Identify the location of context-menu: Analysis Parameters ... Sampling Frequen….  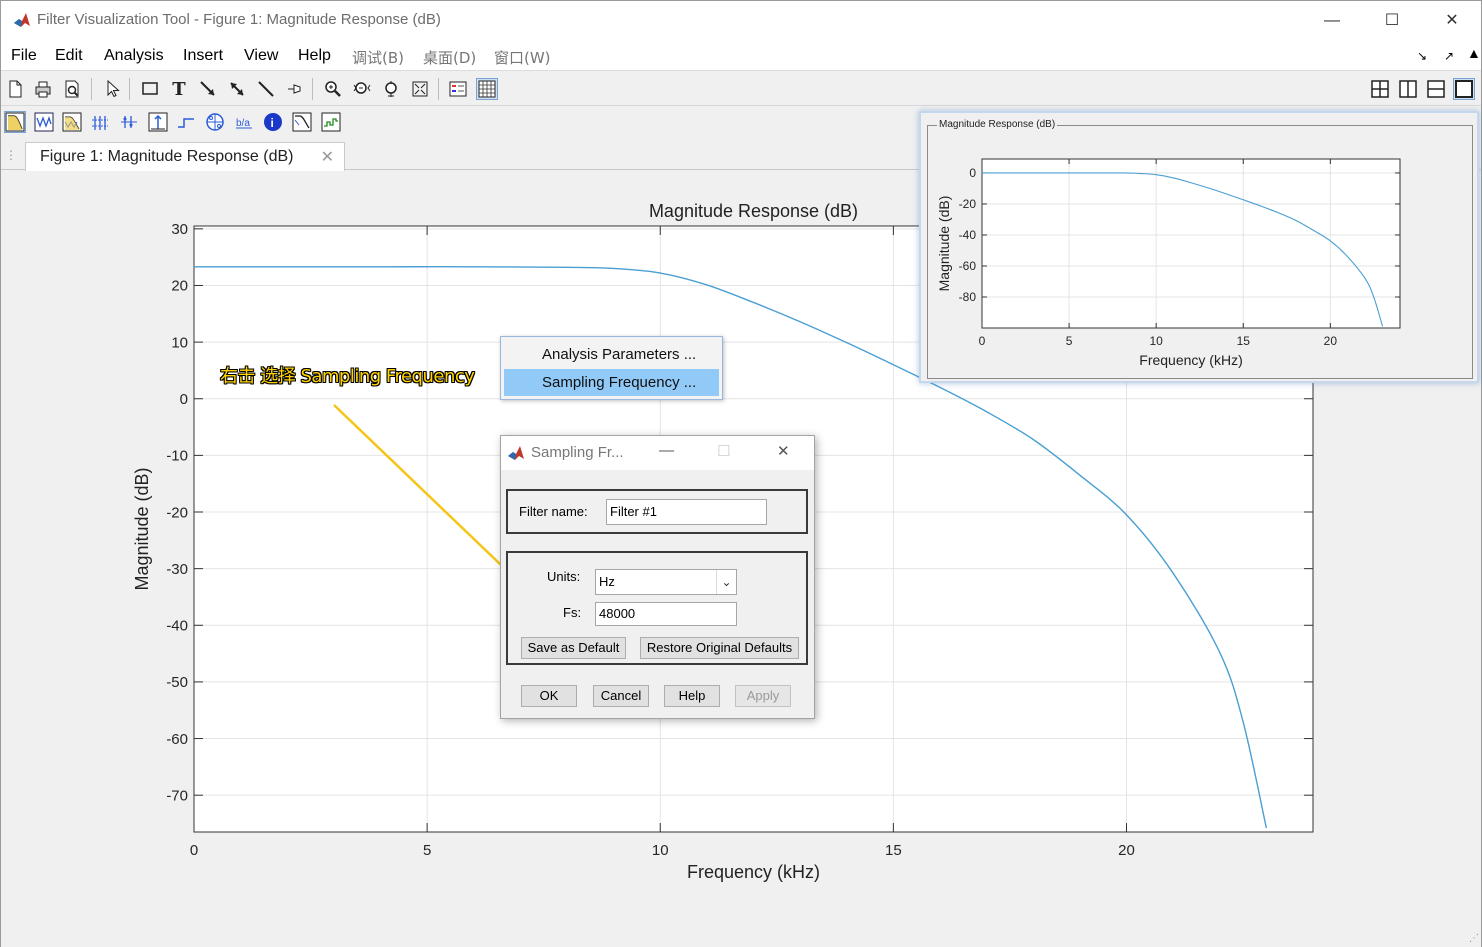
(611, 368).